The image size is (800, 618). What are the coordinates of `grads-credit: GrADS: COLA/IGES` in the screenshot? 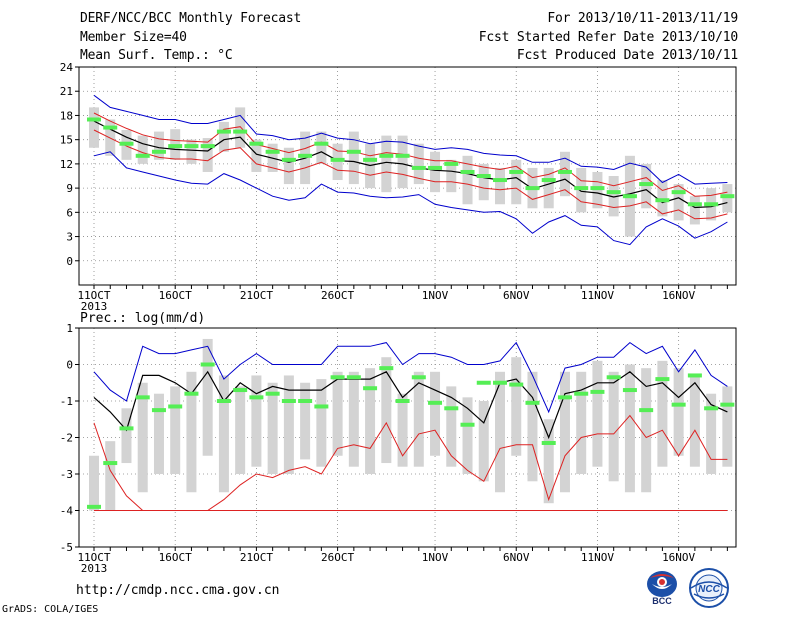 It's located at (50, 609).